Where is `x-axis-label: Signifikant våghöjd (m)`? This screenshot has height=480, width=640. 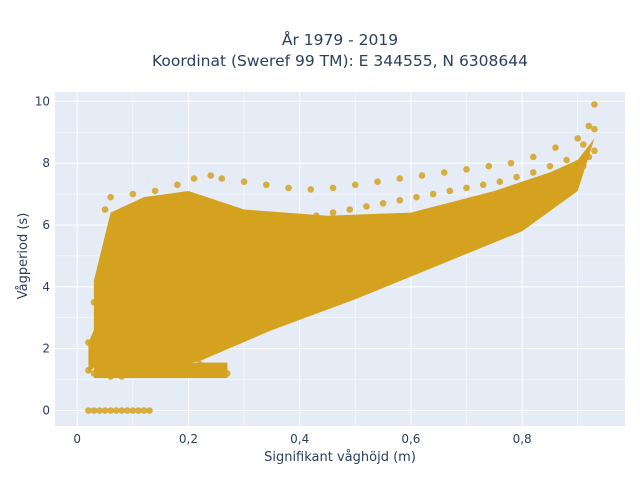
x-axis-label: Signifikant våghöjd (m) is located at coordinates (340, 457).